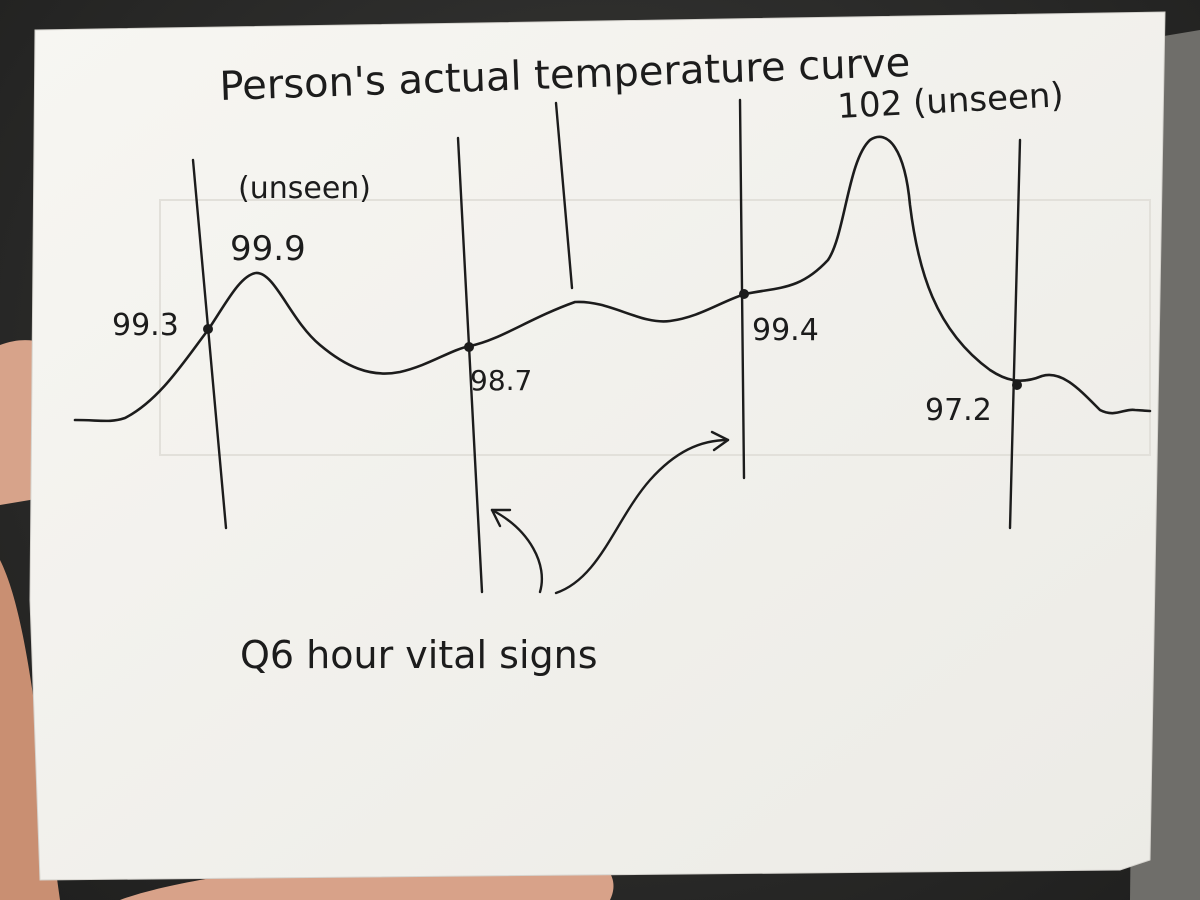  I want to click on reading-1: 99.3, so click(145, 325).